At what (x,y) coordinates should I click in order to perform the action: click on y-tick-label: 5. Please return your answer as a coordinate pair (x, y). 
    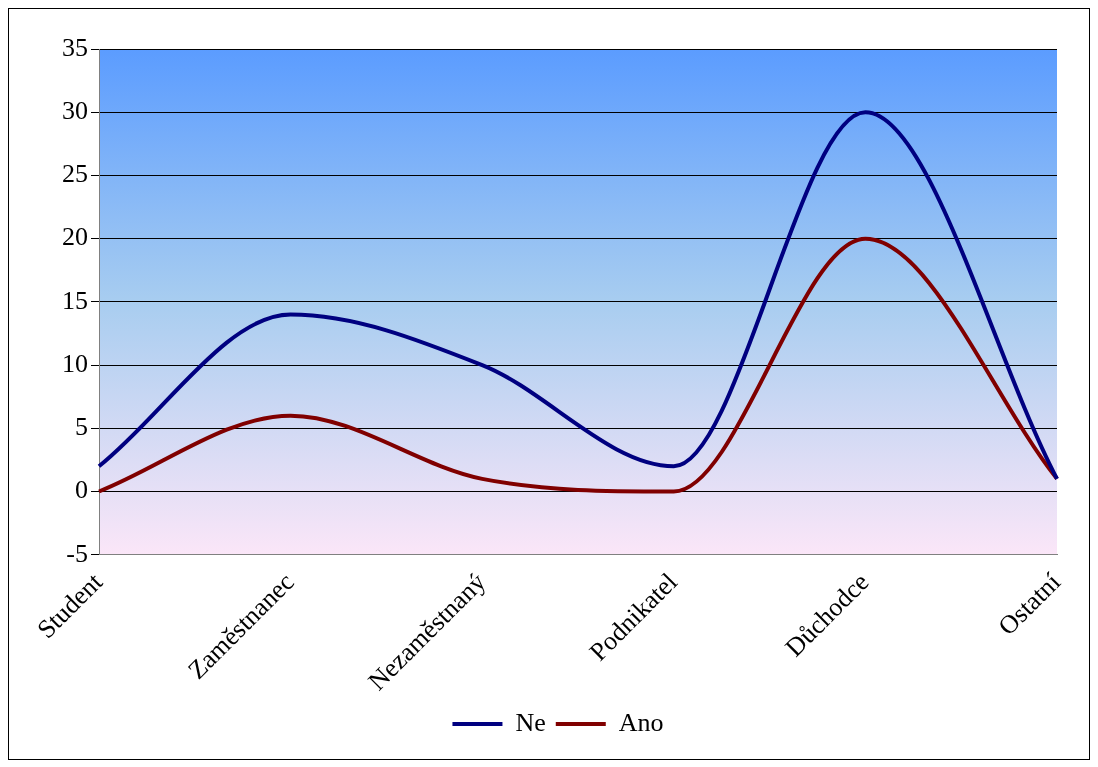
    Looking at the image, I should click on (81, 427).